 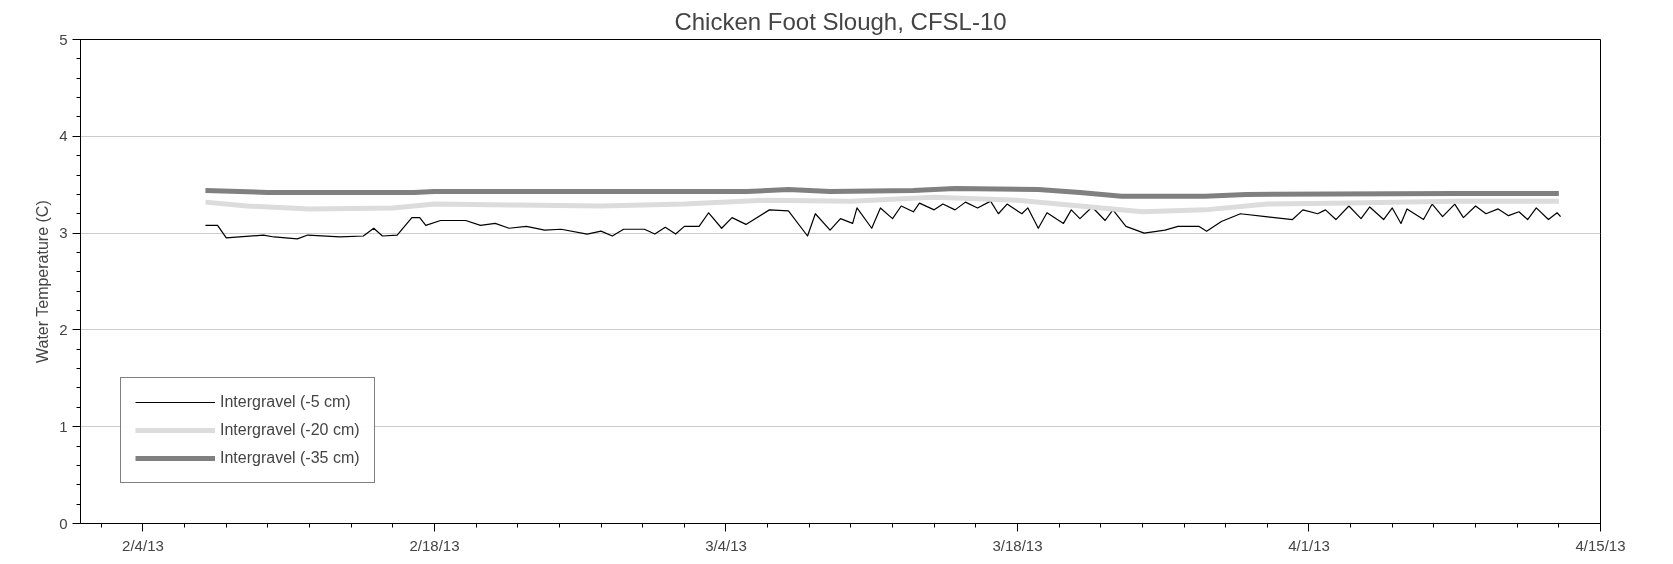 I want to click on x-tick-label: 4/1/13, so click(x=1309, y=545).